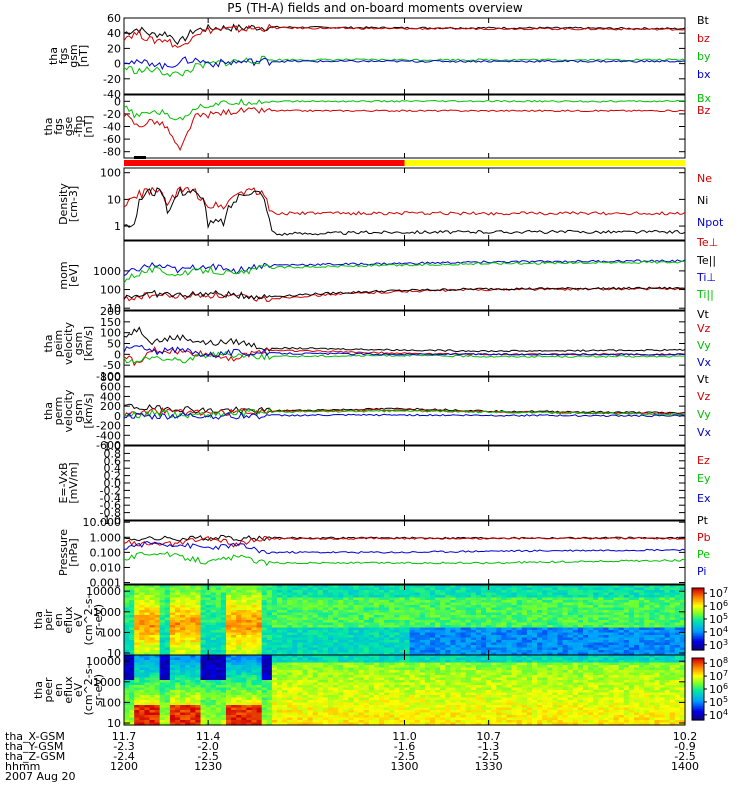 This screenshot has height=804, width=750. What do you see at coordinates (706, 277) in the screenshot?
I see `legend-label: Ti⊥` at bounding box center [706, 277].